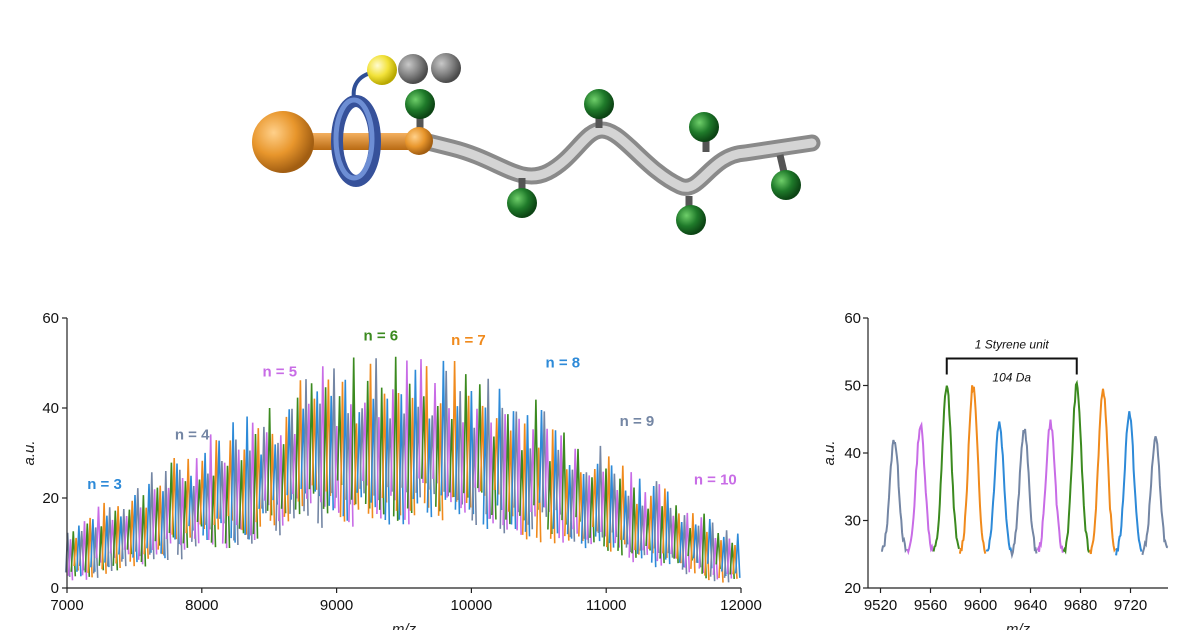  What do you see at coordinates (1080, 605) in the screenshot?
I see `x-tick-label: 9680` at bounding box center [1080, 605].